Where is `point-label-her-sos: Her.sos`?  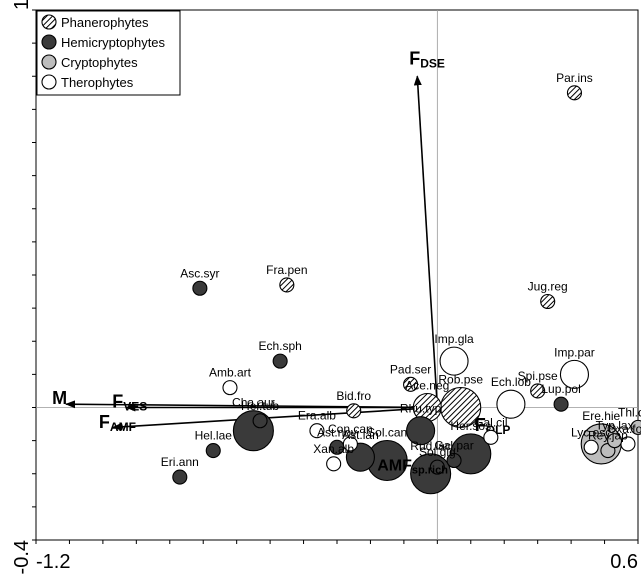
point-label-her-sos: Her.sos is located at coordinates (470, 426).